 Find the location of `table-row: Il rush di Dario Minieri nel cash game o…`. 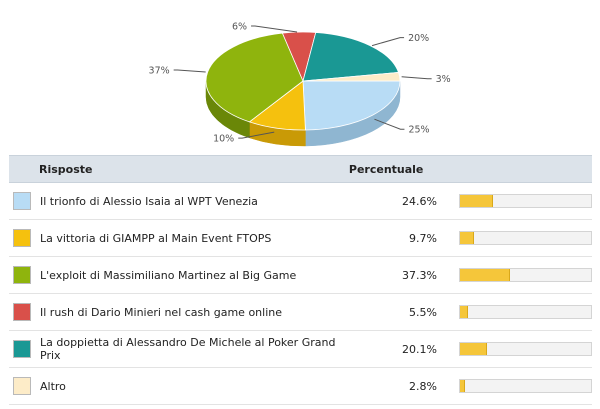

table-row: Il rush di Dario Minieri nel cash game o… is located at coordinates (300, 312).